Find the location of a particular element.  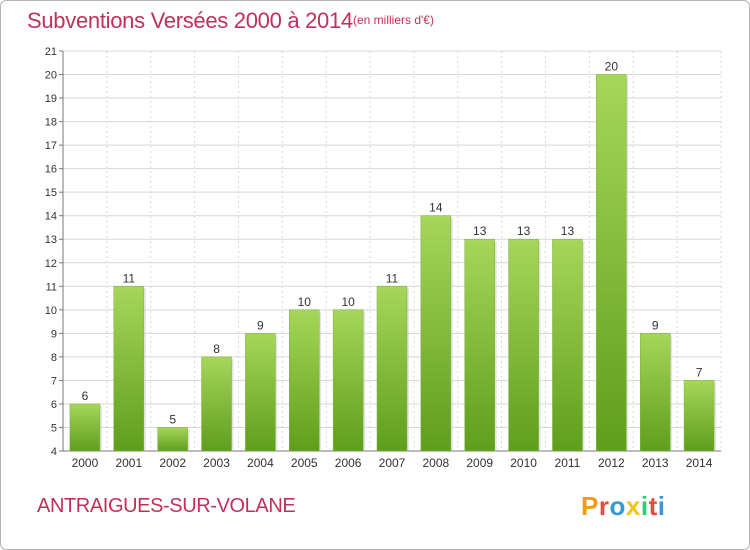

x-tick-label: 2003 is located at coordinates (216, 463).